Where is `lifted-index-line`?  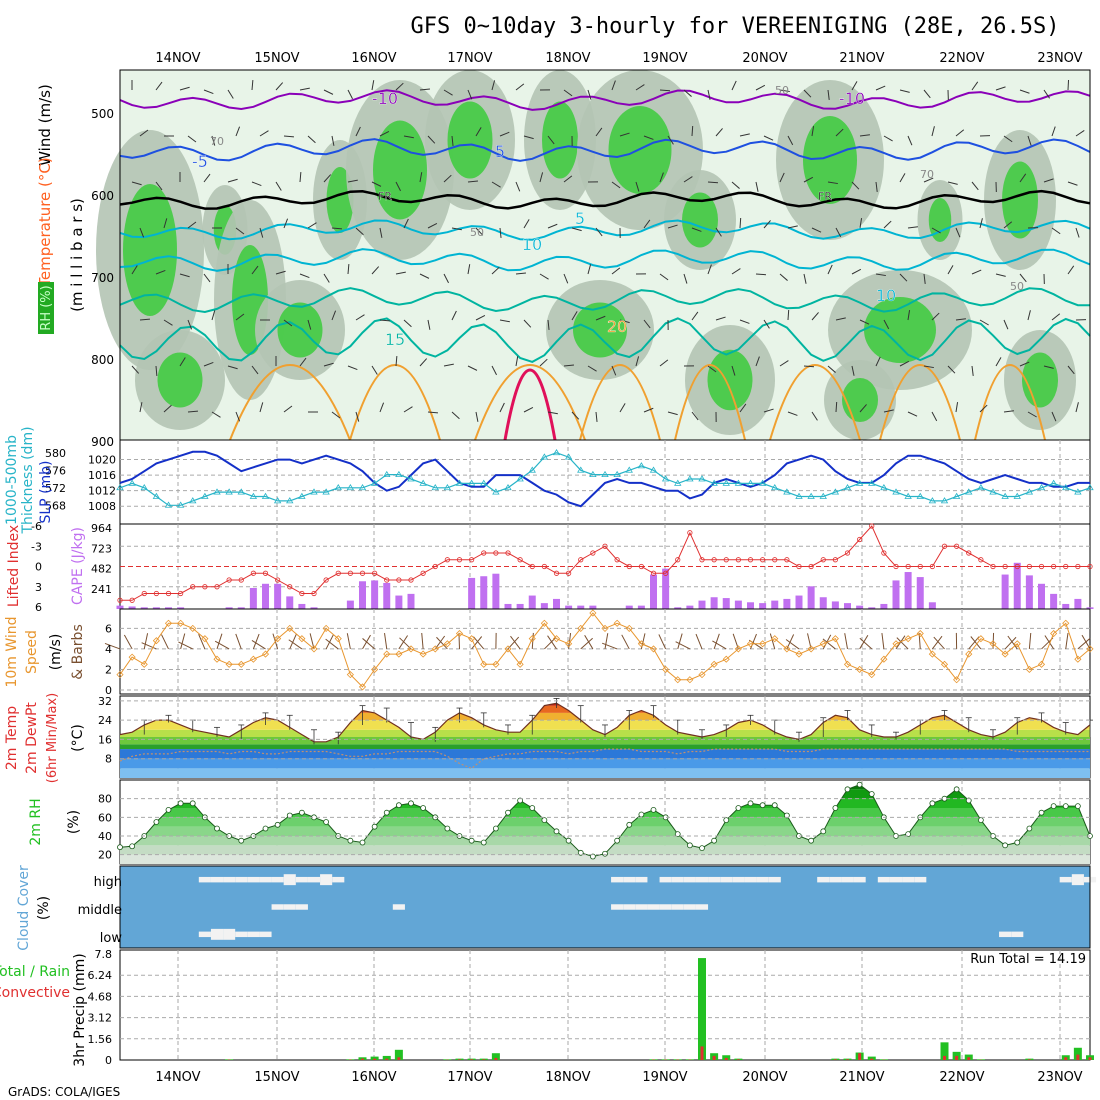
lifted-index-line is located at coordinates (605, 563).